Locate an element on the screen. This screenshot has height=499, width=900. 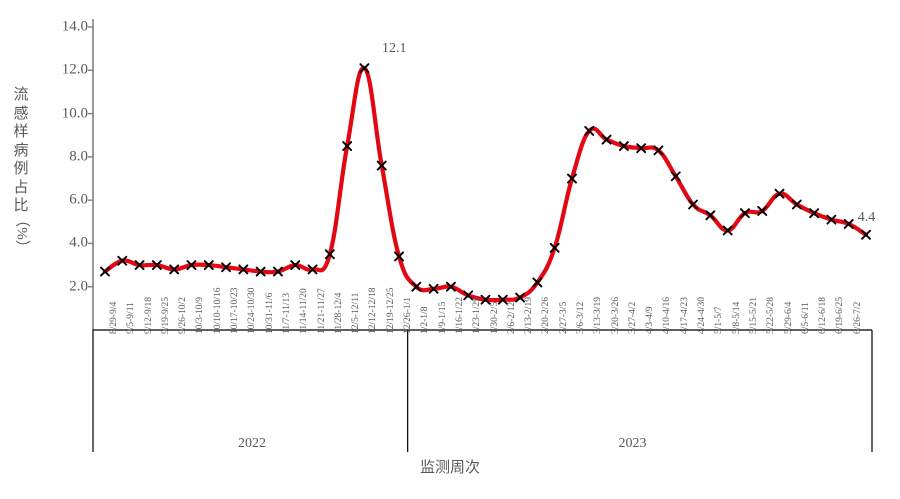
y-axis-label-char: 样 is located at coordinates (21, 132).